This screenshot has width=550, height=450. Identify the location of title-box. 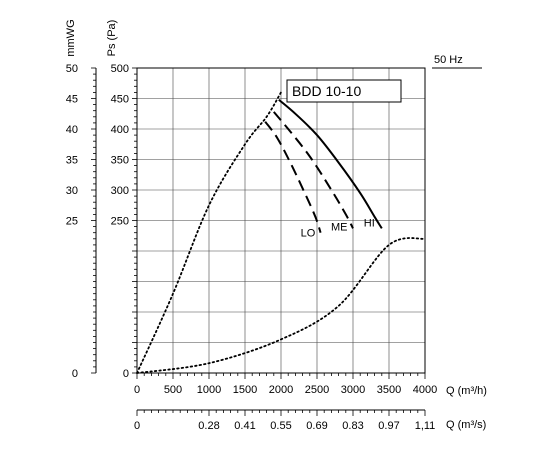
(344, 91).